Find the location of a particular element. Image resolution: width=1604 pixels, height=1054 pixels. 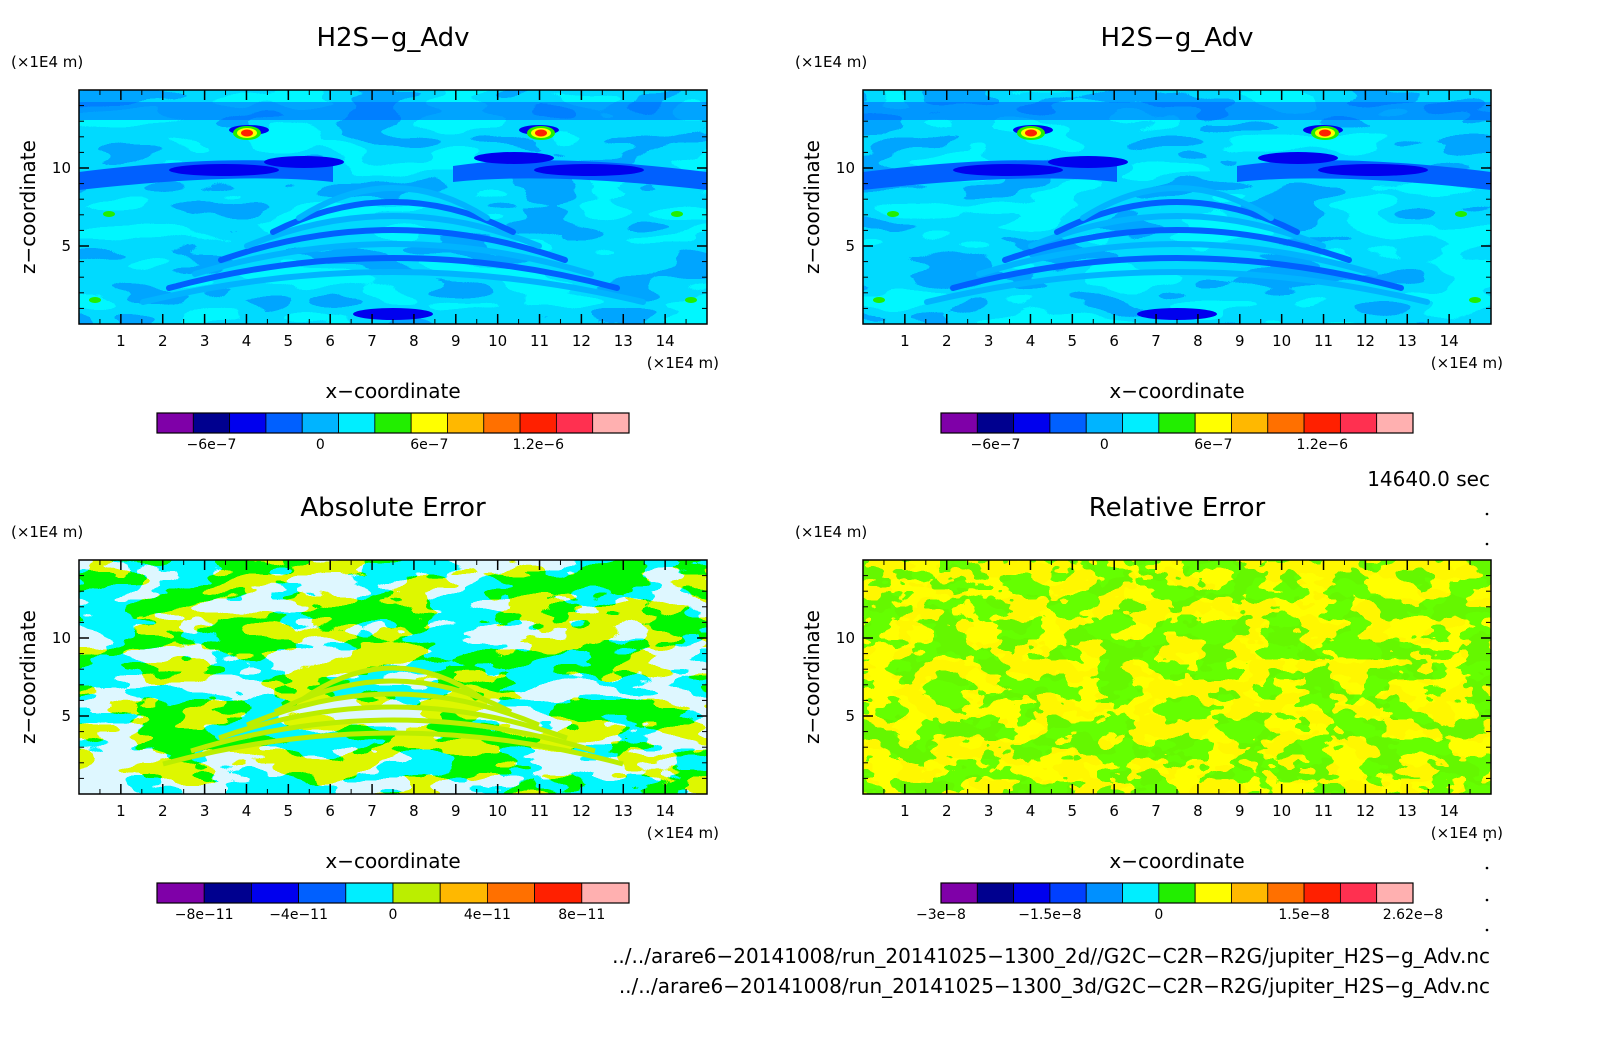

y-tick-label: 5 is located at coordinates (66, 246).